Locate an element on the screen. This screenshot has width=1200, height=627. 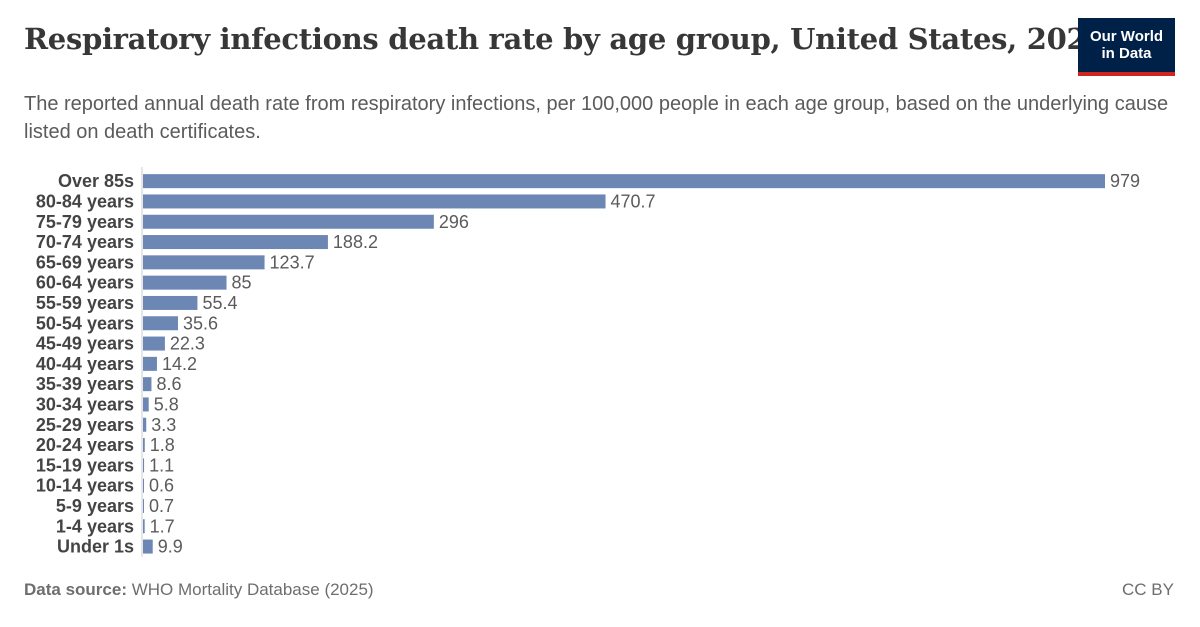
value-label: 1.1 is located at coordinates (161, 465).